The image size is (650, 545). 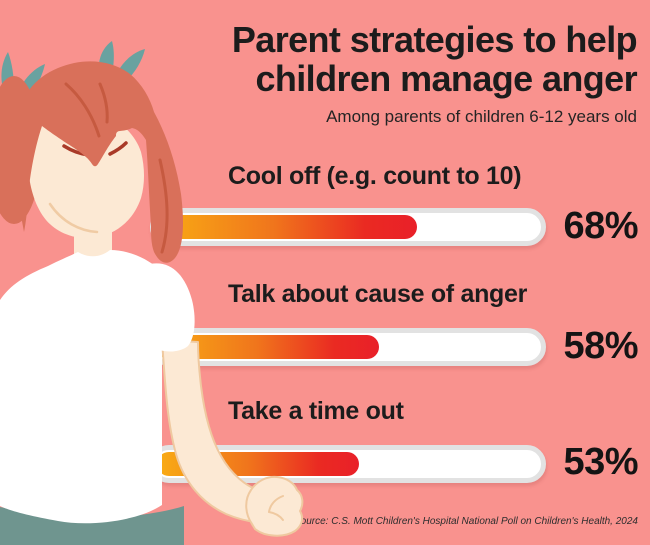 I want to click on bar-fill-time-out, so click(x=258, y=464).